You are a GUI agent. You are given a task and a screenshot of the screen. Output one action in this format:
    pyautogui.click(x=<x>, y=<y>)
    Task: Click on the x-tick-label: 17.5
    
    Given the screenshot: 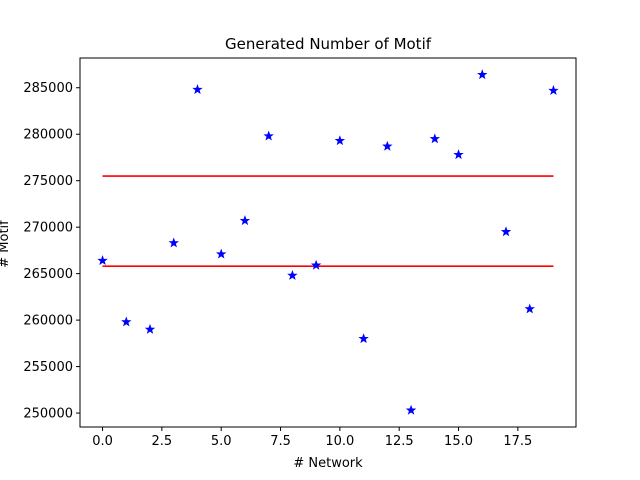 What is the action you would take?
    pyautogui.click(x=517, y=441)
    